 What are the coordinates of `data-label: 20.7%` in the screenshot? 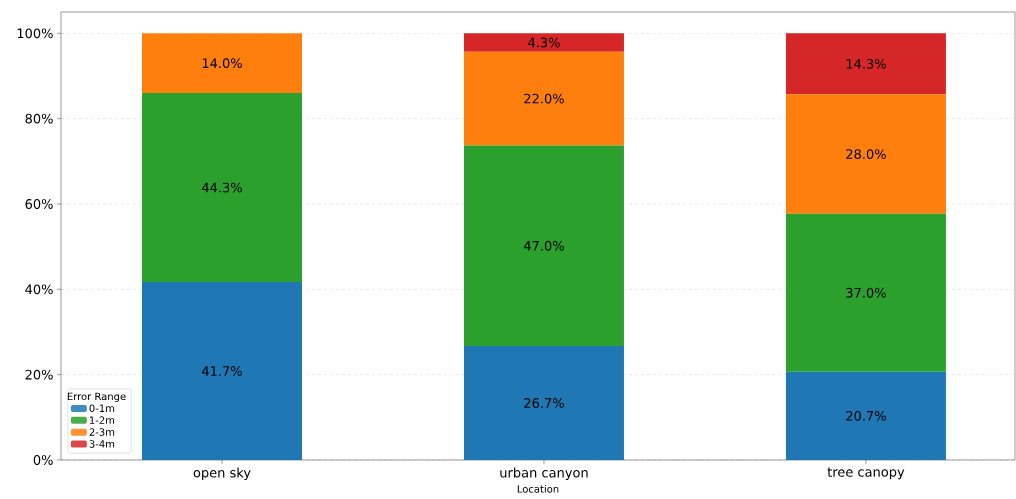 It's located at (866, 415).